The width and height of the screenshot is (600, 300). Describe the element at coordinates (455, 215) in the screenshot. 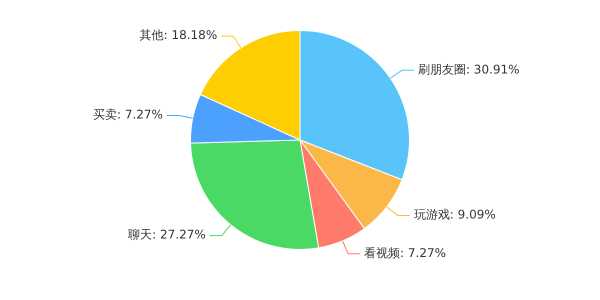

I see `slice-label: 玩游戏: 9.09%` at that location.